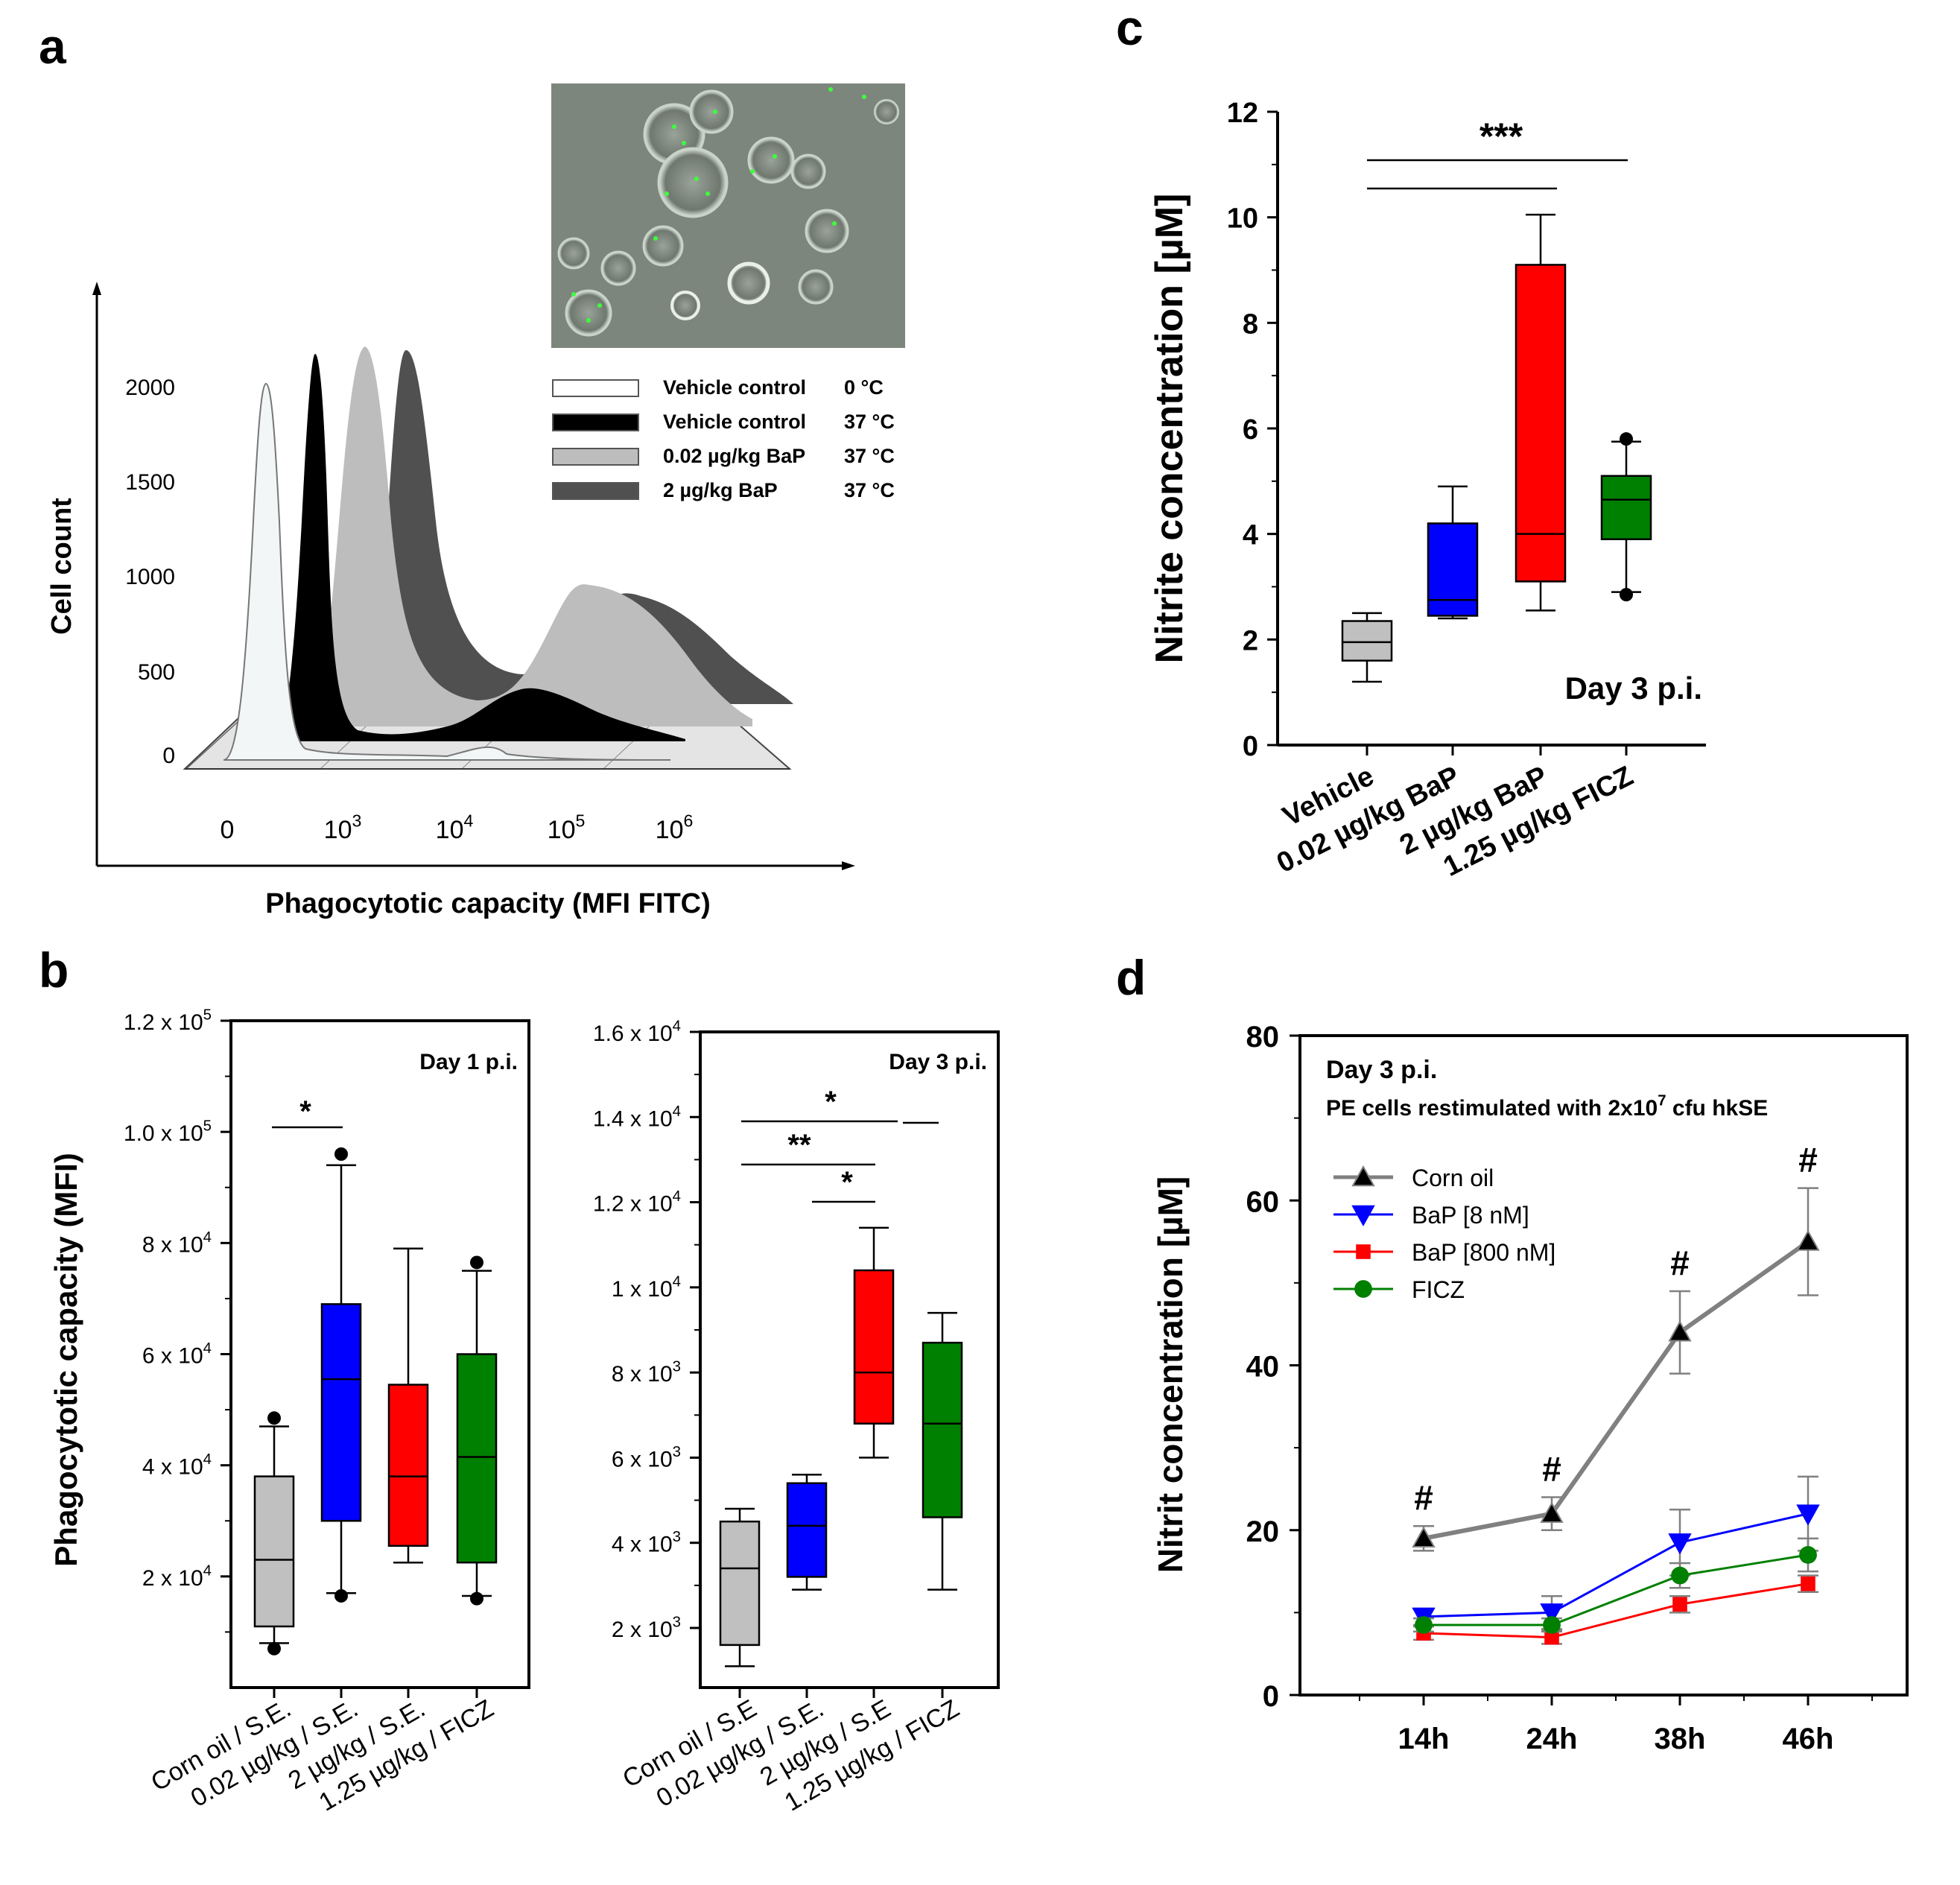  Describe the element at coordinates (1271, 1696) in the screenshot. I see `y-tick-label: 0` at that location.